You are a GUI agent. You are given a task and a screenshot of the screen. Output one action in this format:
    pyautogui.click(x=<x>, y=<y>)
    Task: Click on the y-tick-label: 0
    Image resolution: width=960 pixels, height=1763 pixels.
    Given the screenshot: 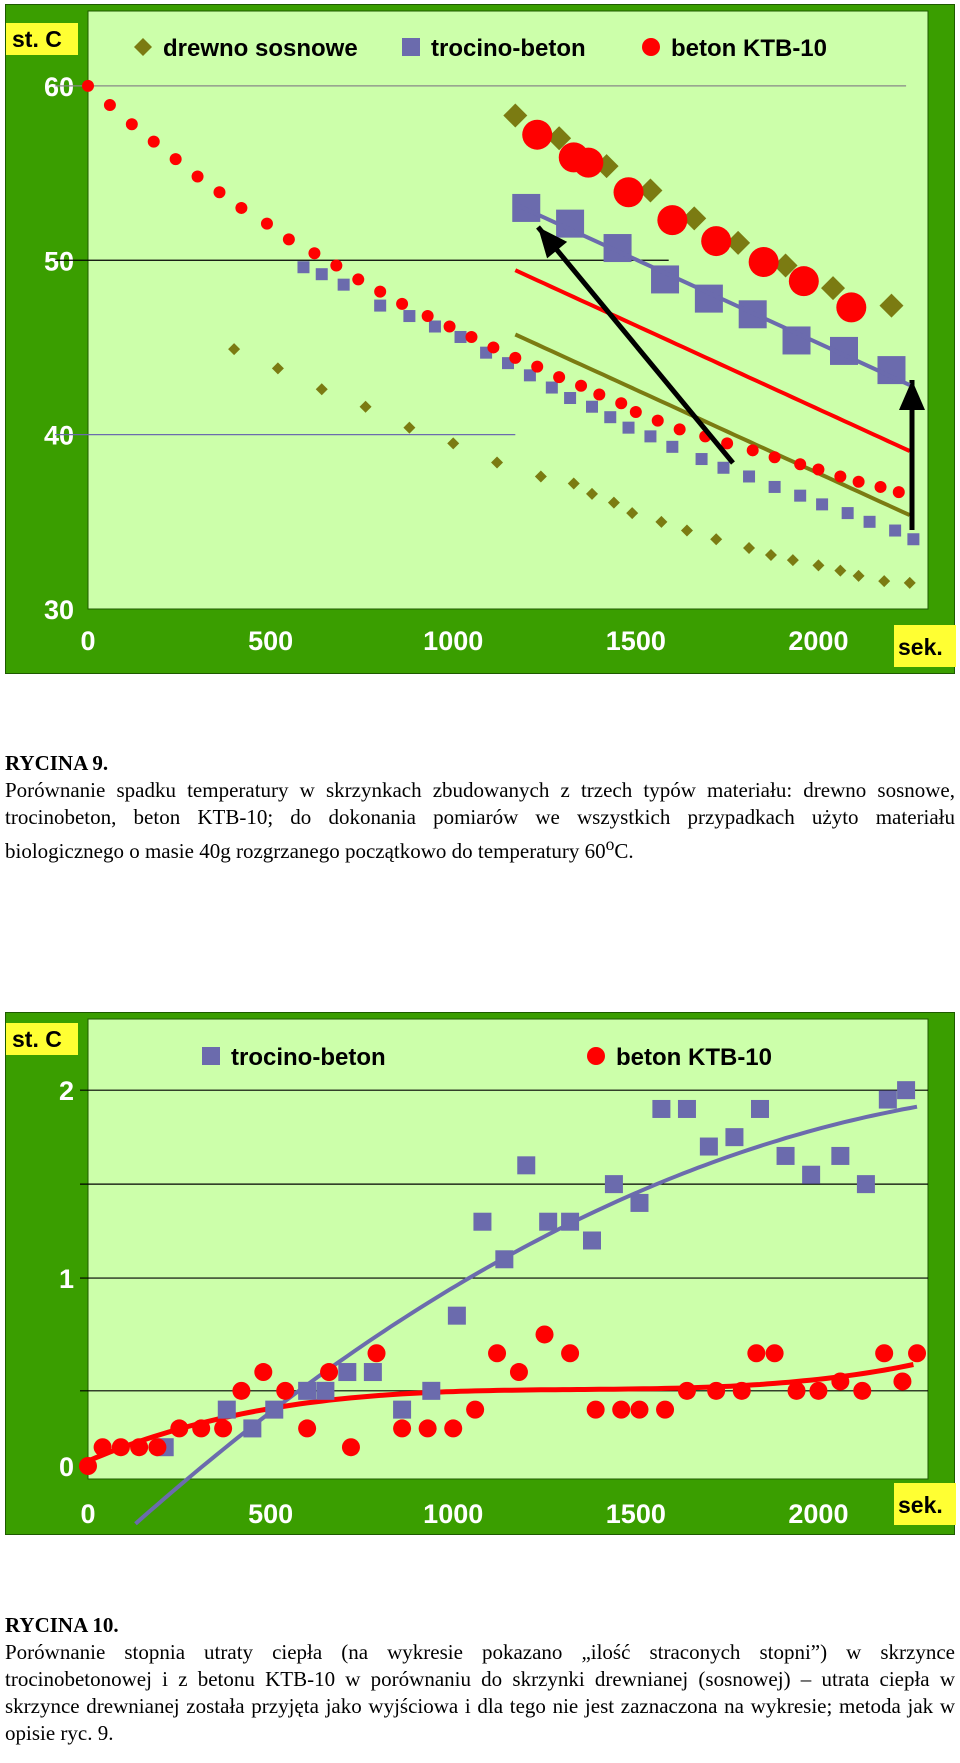 What is the action you would take?
    pyautogui.click(x=66, y=1467)
    